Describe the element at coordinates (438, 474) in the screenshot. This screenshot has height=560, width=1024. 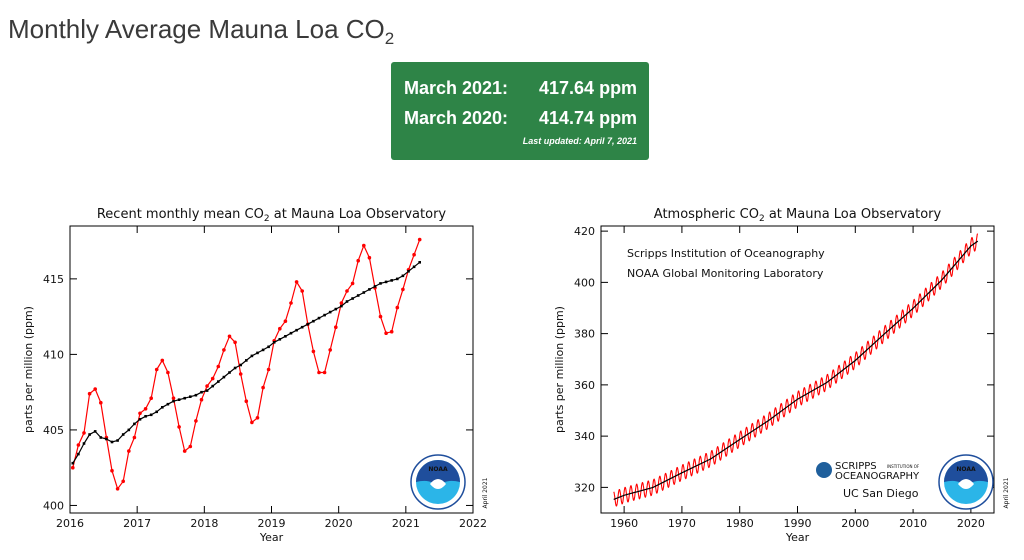
I see `noaa-logo-top` at that location.